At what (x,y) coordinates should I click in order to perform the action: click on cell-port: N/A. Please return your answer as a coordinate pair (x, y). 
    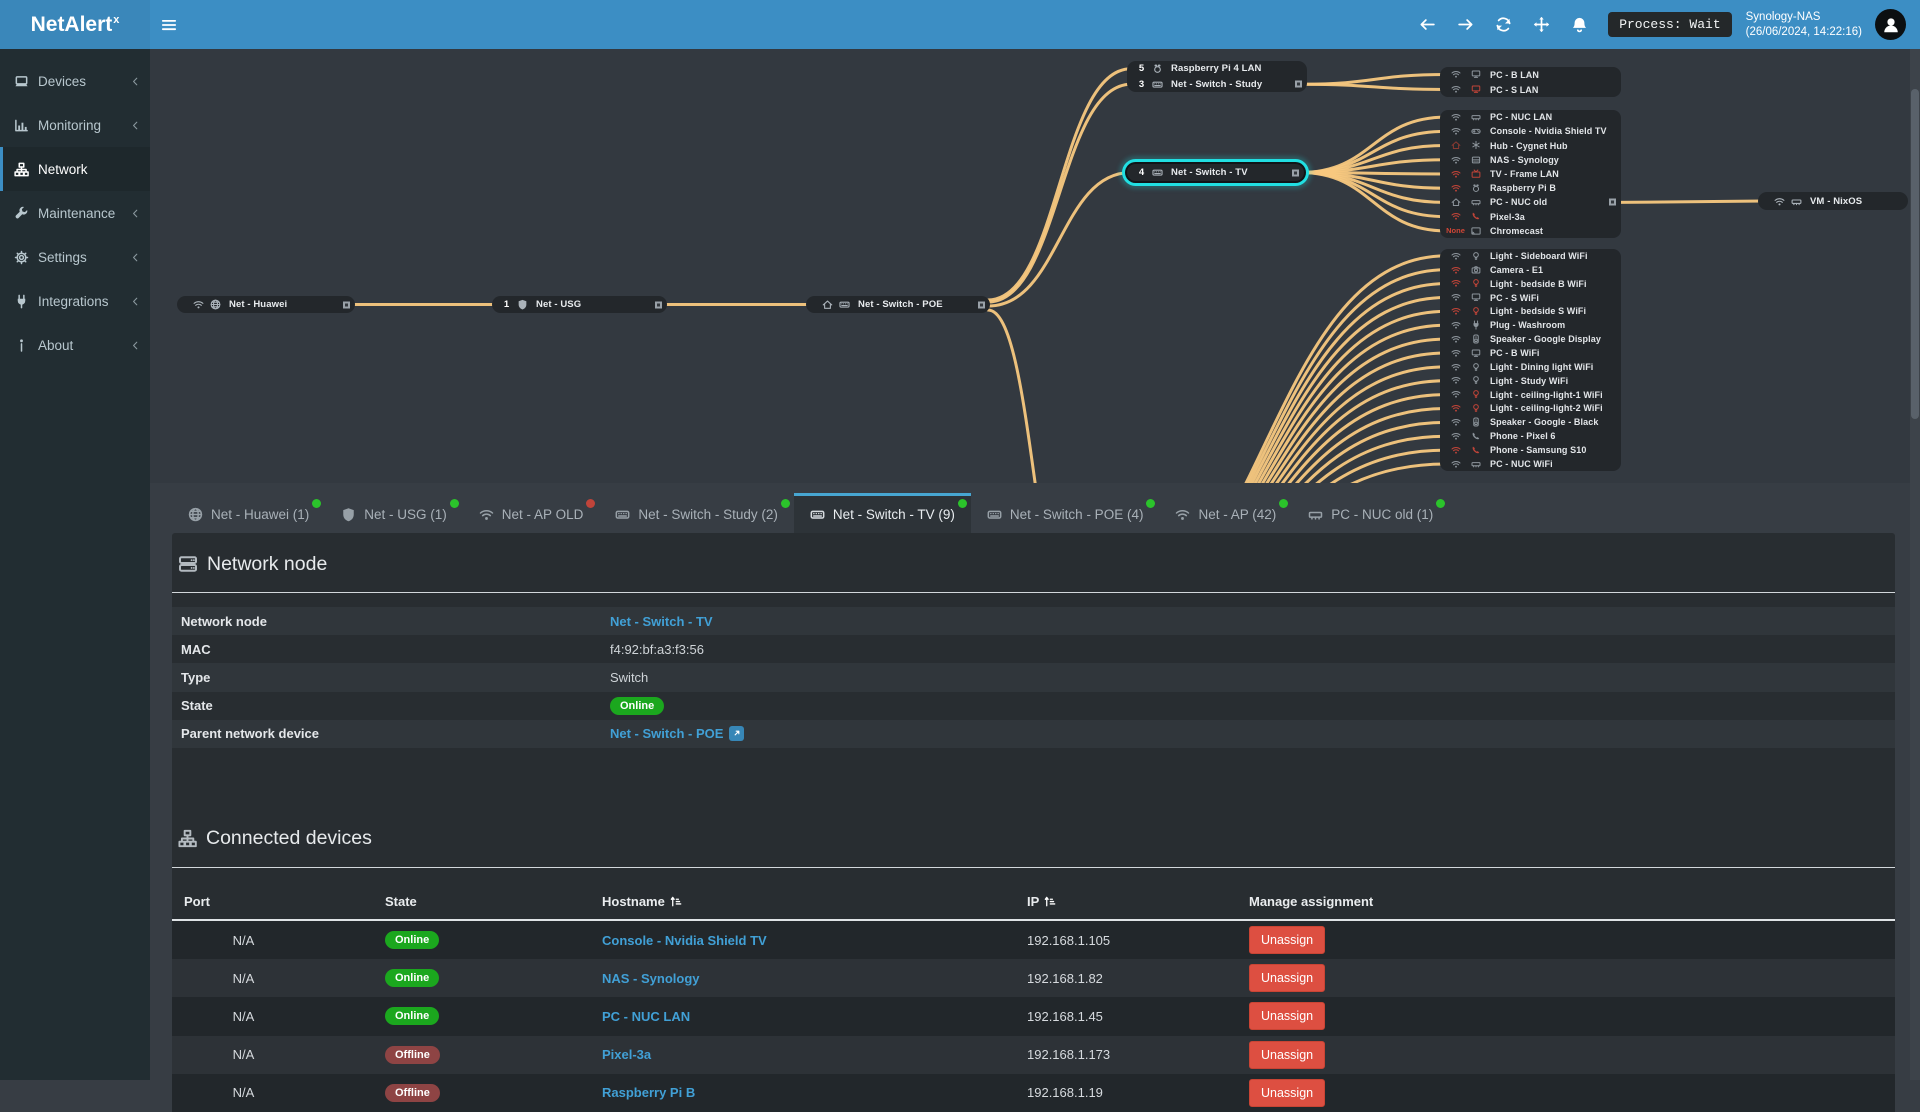
    Looking at the image, I should click on (243, 978).